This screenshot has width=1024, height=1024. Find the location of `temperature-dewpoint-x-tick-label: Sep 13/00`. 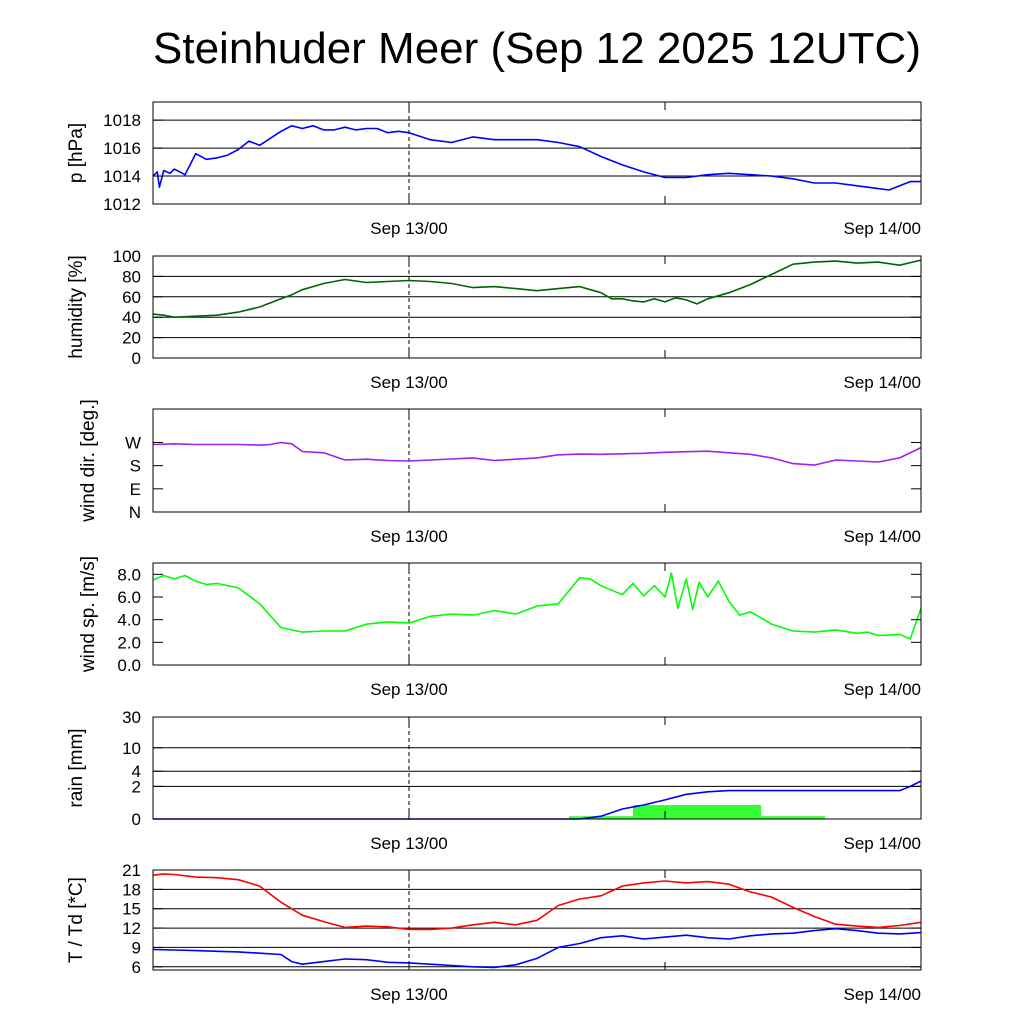

temperature-dewpoint-x-tick-label: Sep 13/00 is located at coordinates (409, 994).